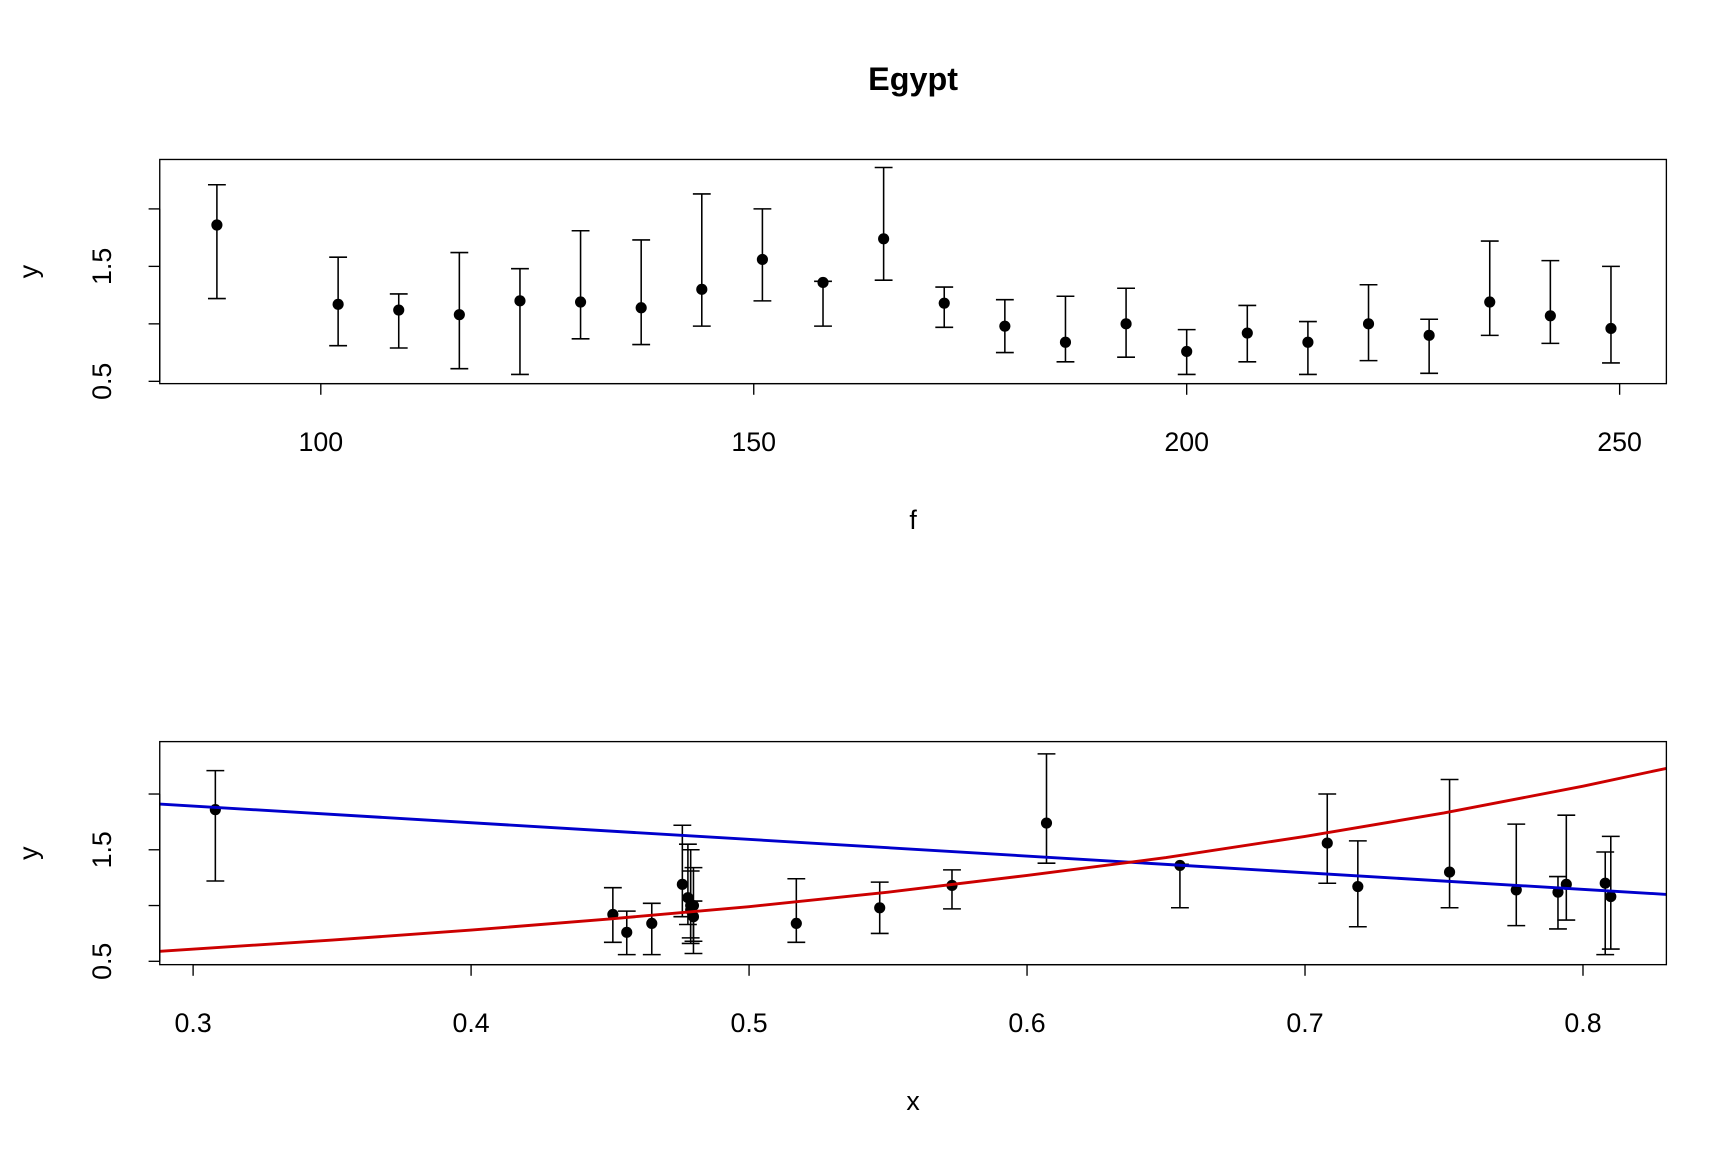 The height and width of the screenshot is (1152, 1728). Describe the element at coordinates (193, 1023) in the screenshot. I see `x-tick-label: 0.3` at that location.